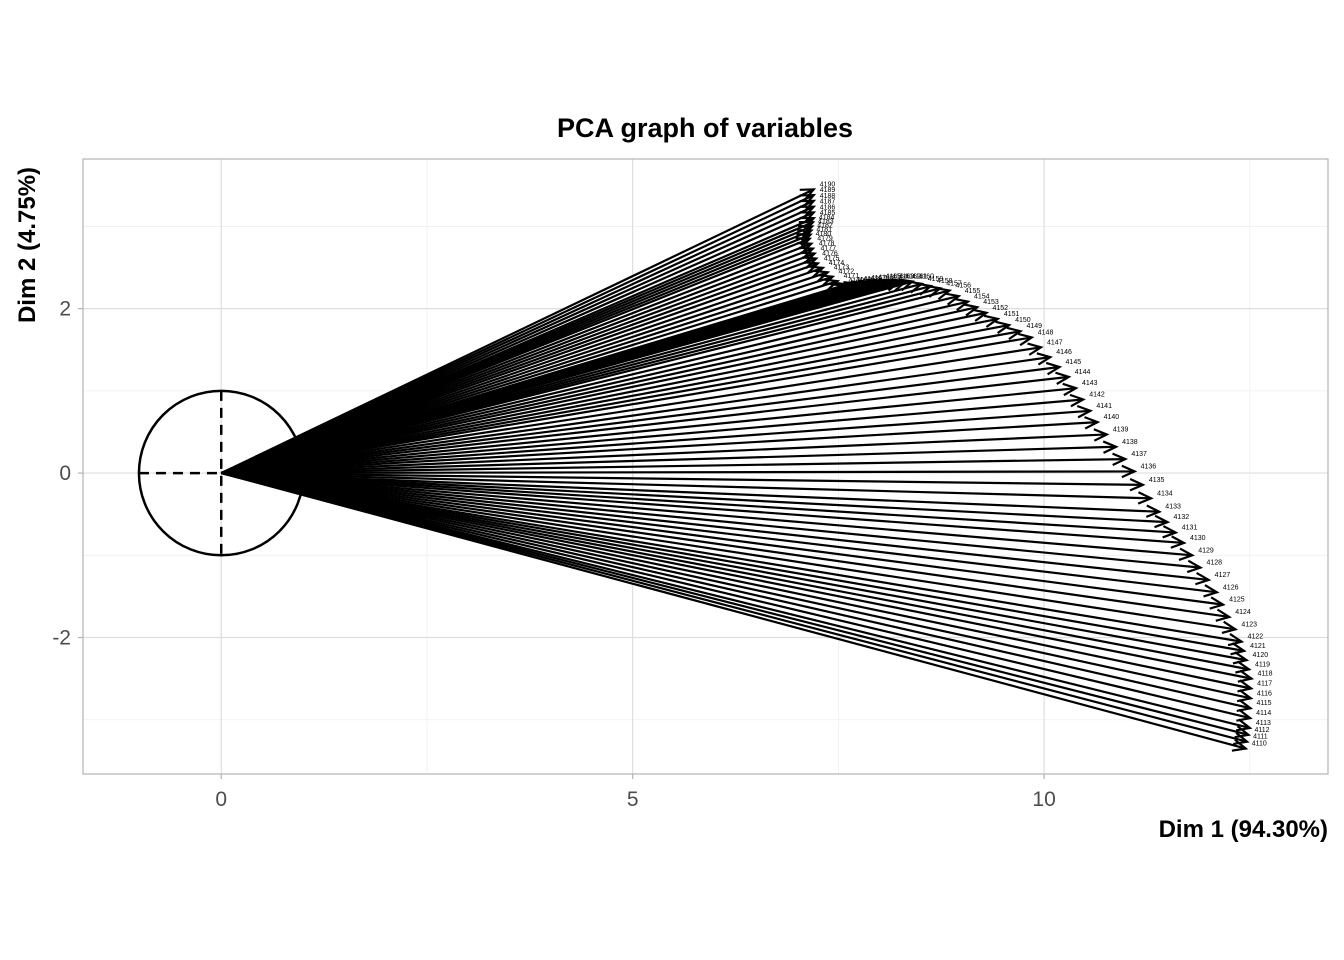 The image size is (1344, 960). I want to click on variable-label: 4156, so click(963, 286).